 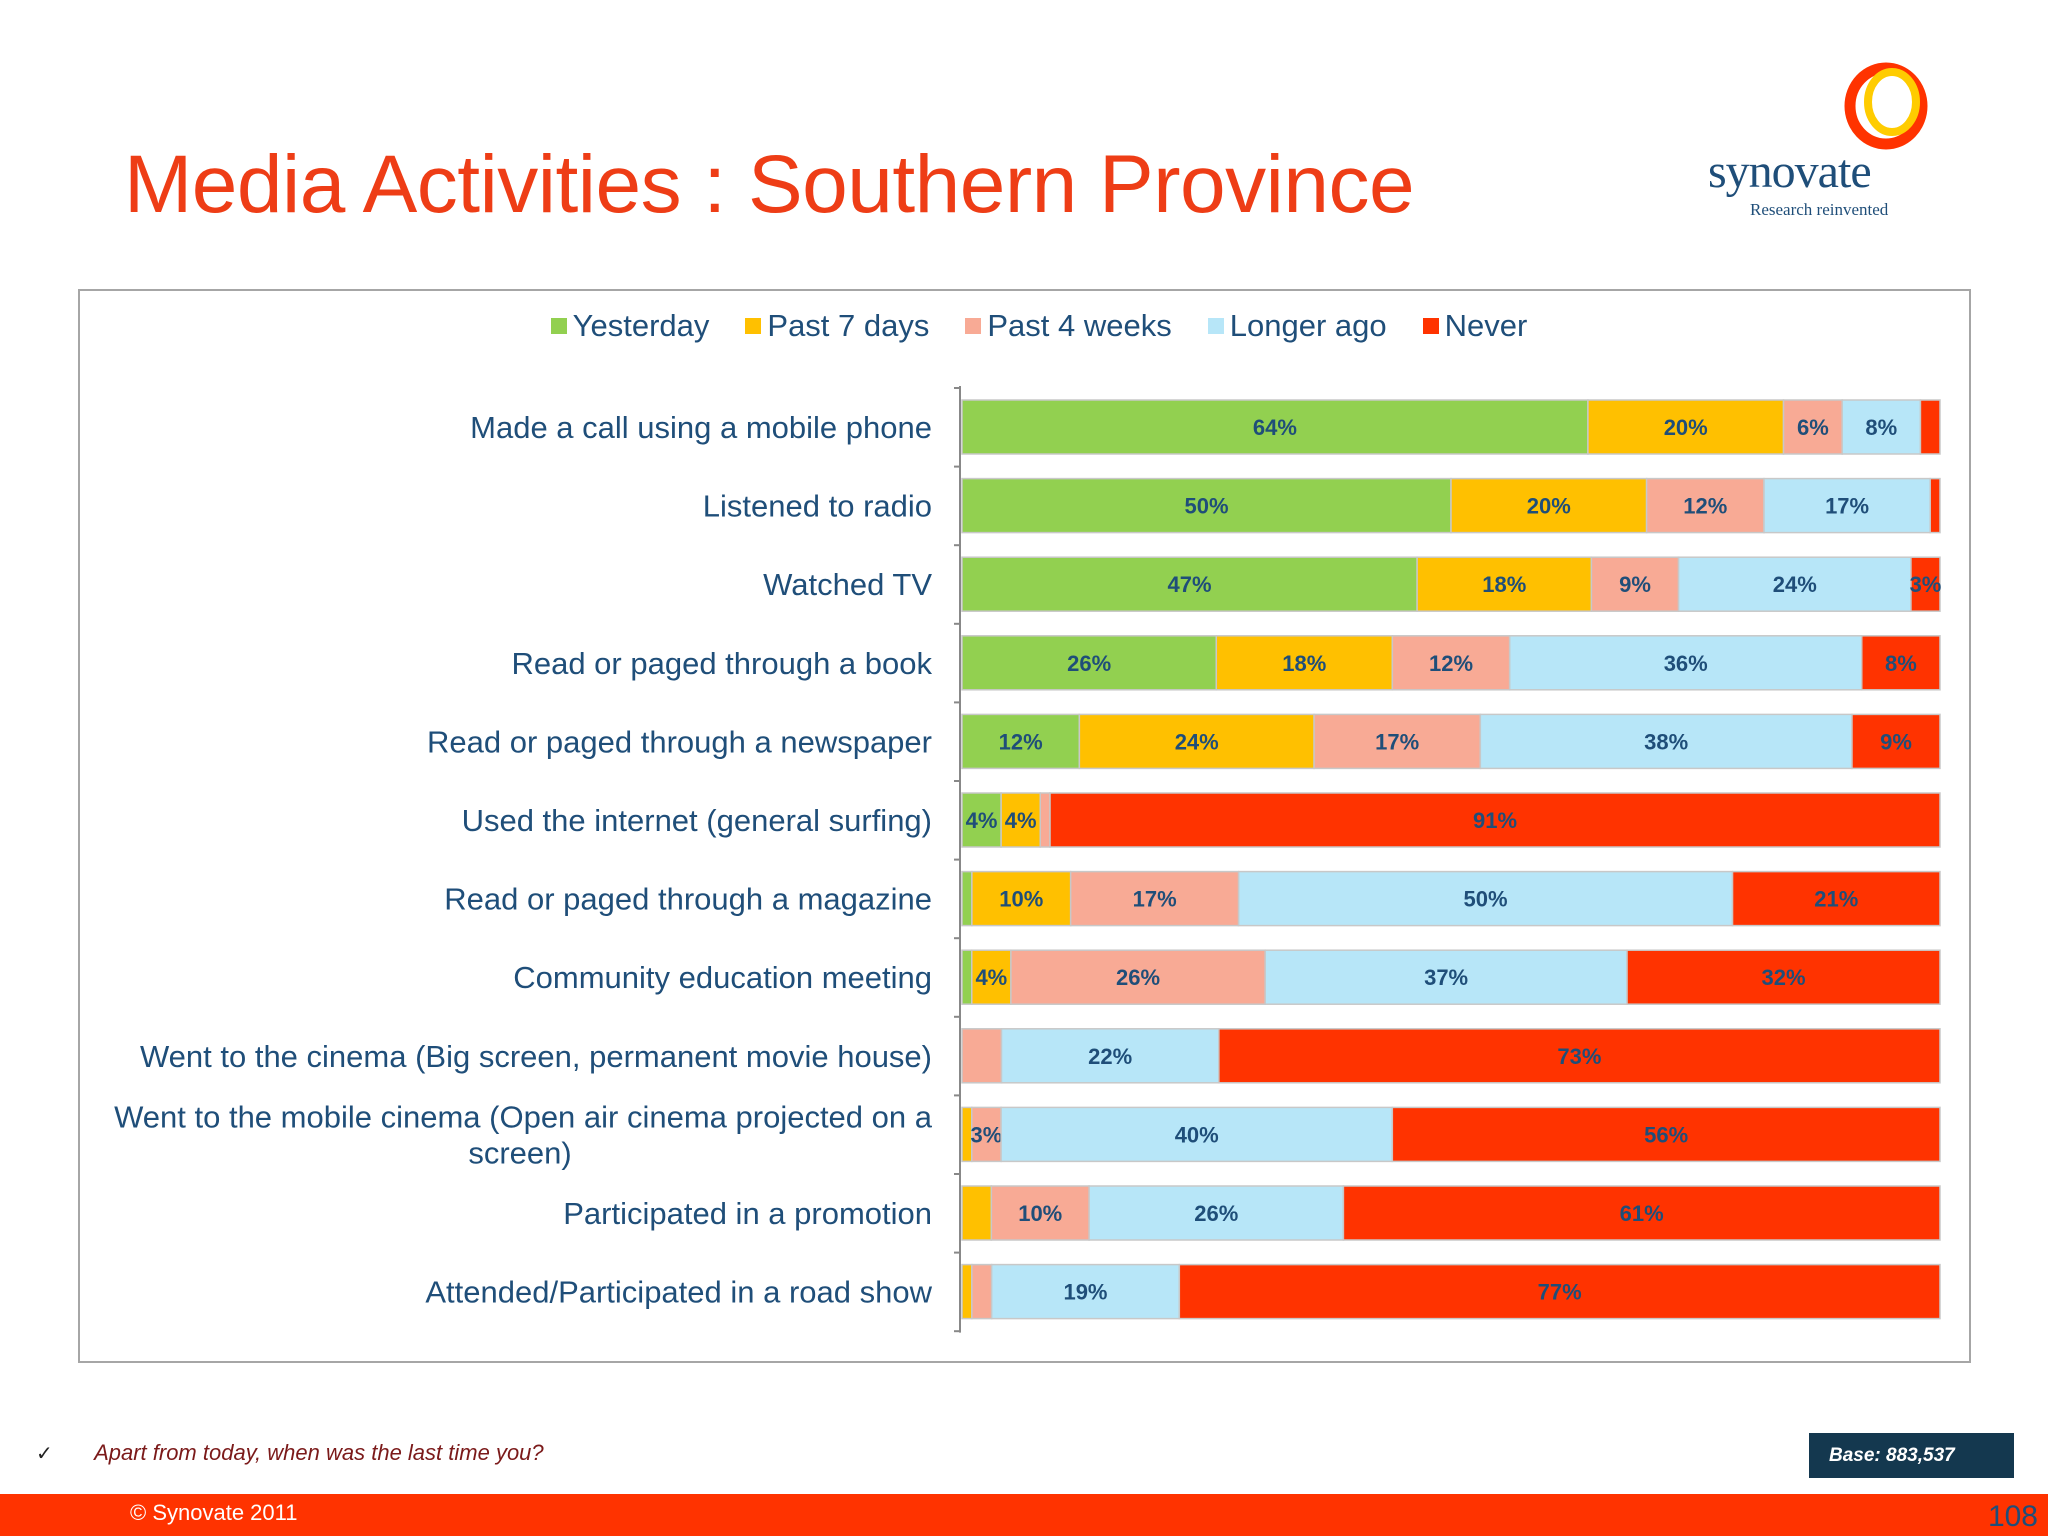 I want to click on check-icon: ✓, so click(x=44, y=1454).